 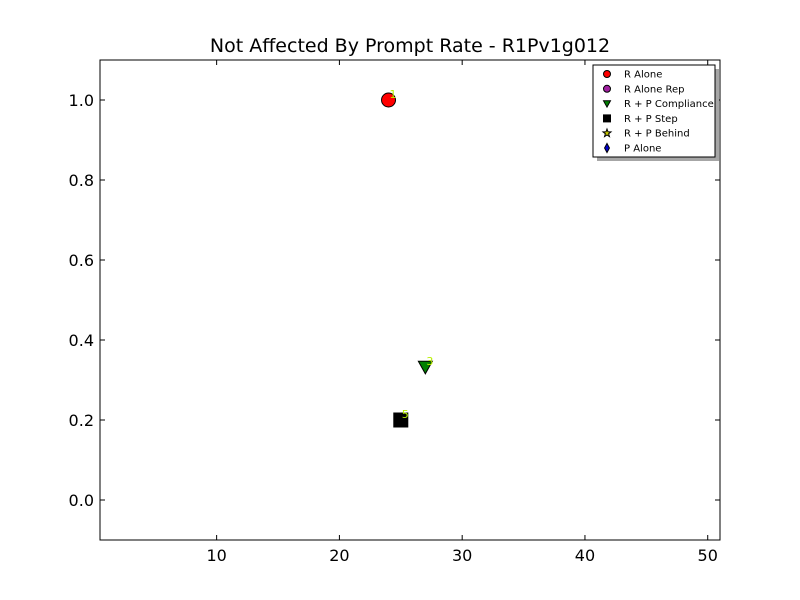 I want to click on x-tick-label: 20, so click(x=339, y=555).